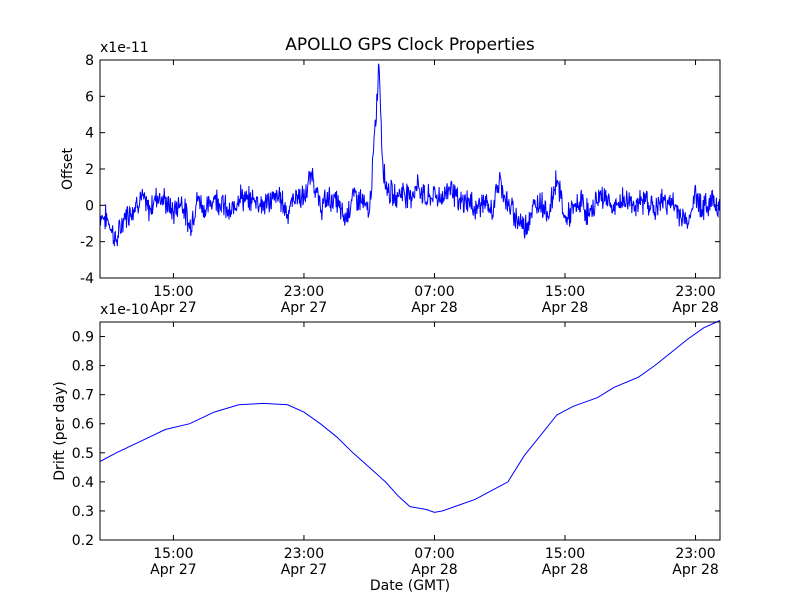  I want to click on offset-y-tick-label: 0, so click(89, 206).